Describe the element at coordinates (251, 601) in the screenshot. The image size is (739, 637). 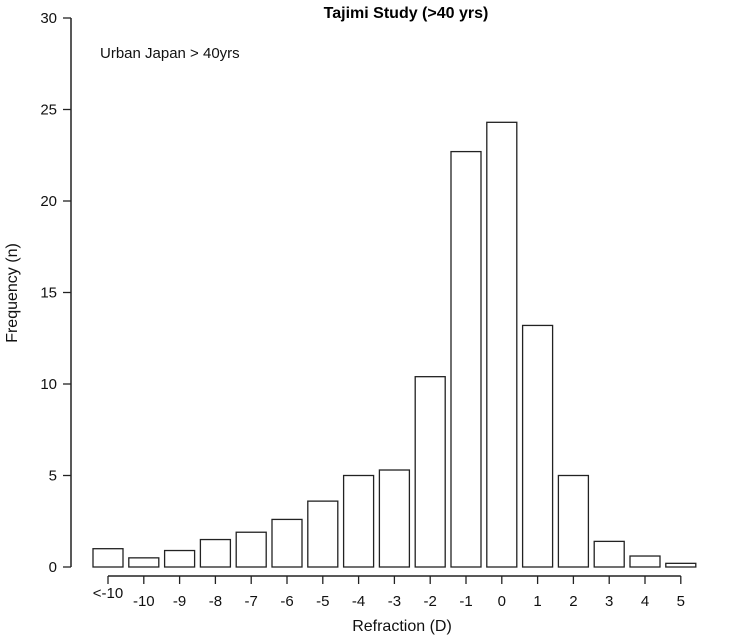
I see `x-tick-label: -7` at that location.